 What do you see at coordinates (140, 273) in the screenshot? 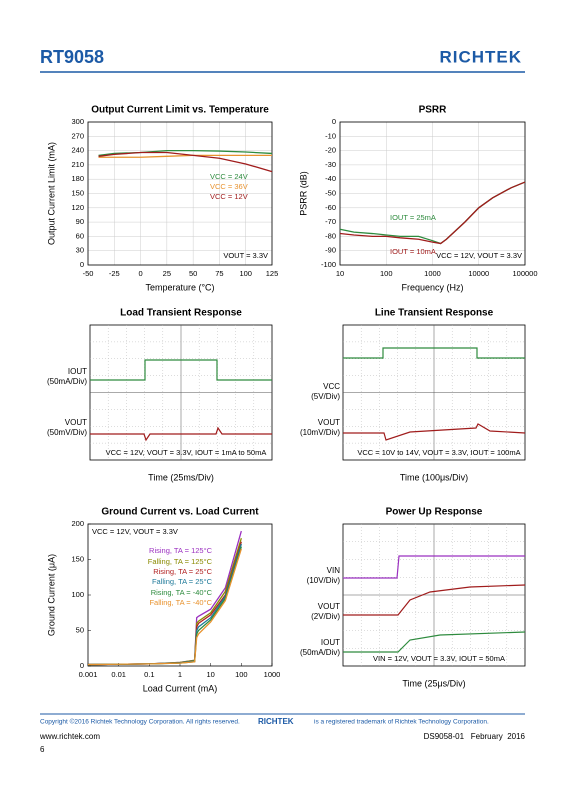
I see `x-tick-label: 0` at bounding box center [140, 273].